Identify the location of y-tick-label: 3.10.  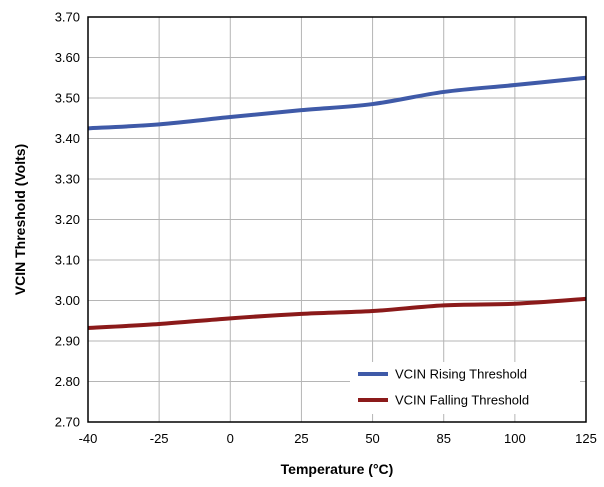
(67, 260).